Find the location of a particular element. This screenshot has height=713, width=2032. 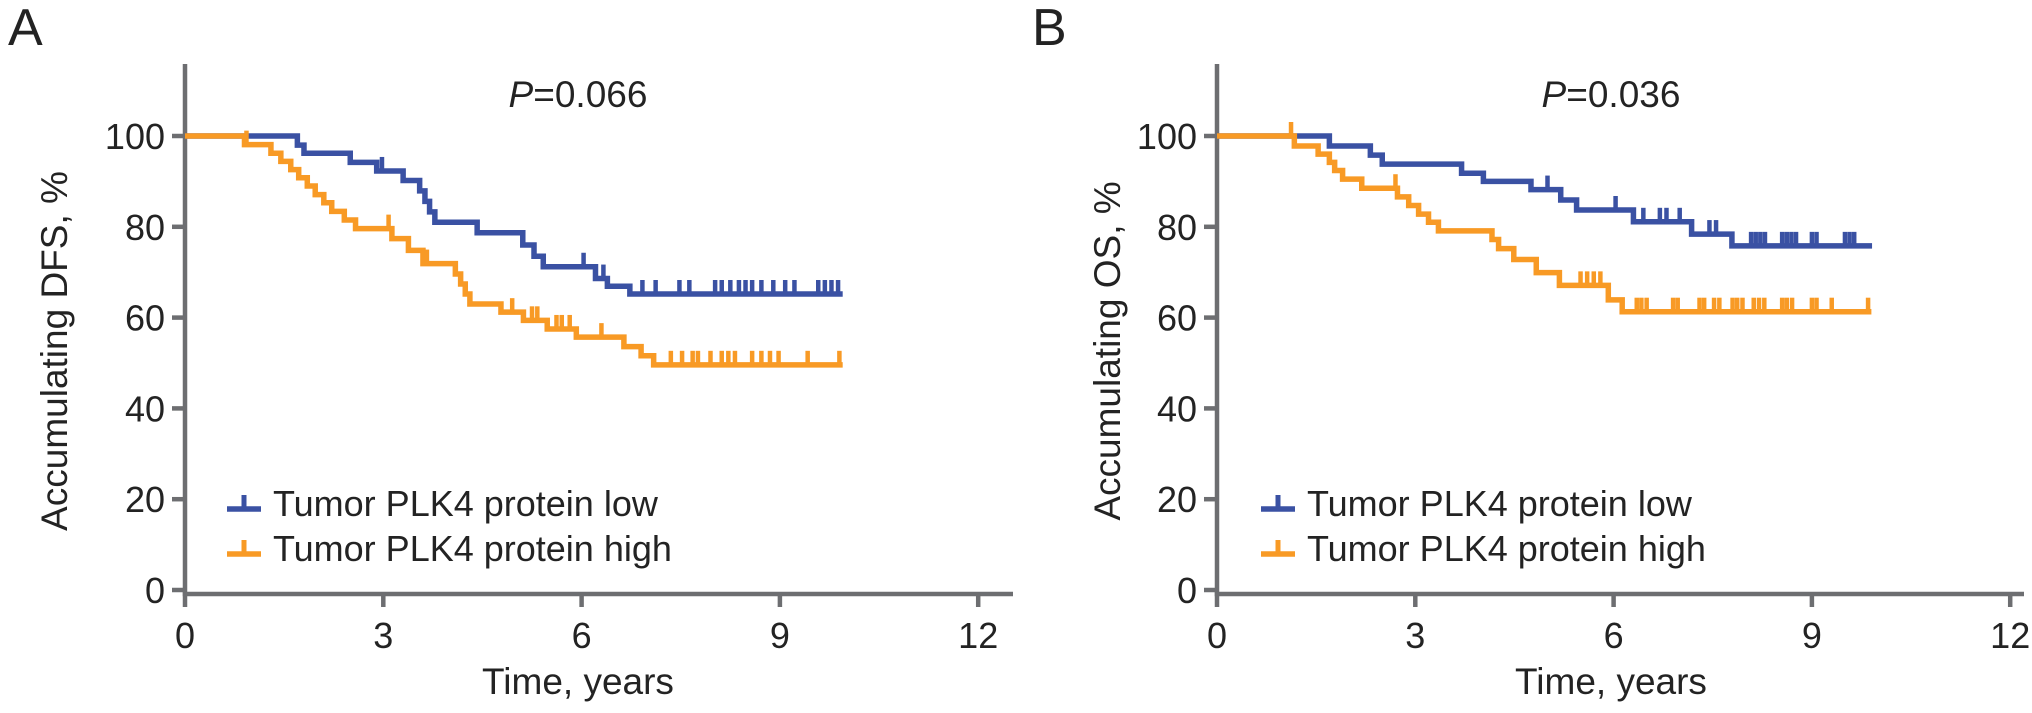

panel-a-p-value: P=0.066 is located at coordinates (578, 95).